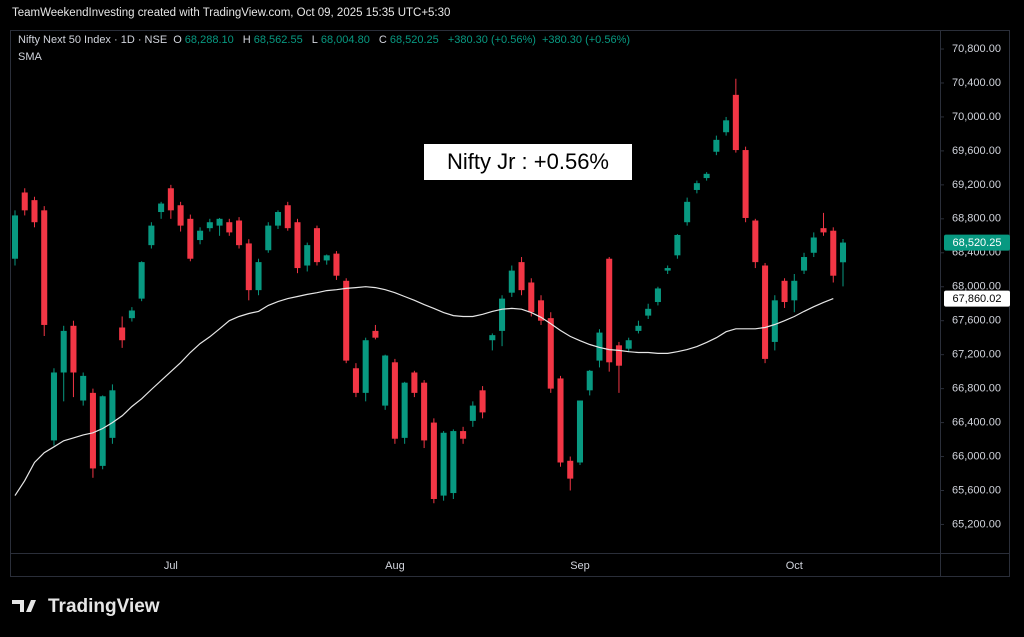 This screenshot has width=1024, height=637. What do you see at coordinates (976, 490) in the screenshot?
I see `y-tick-label: 65,600.00` at bounding box center [976, 490].